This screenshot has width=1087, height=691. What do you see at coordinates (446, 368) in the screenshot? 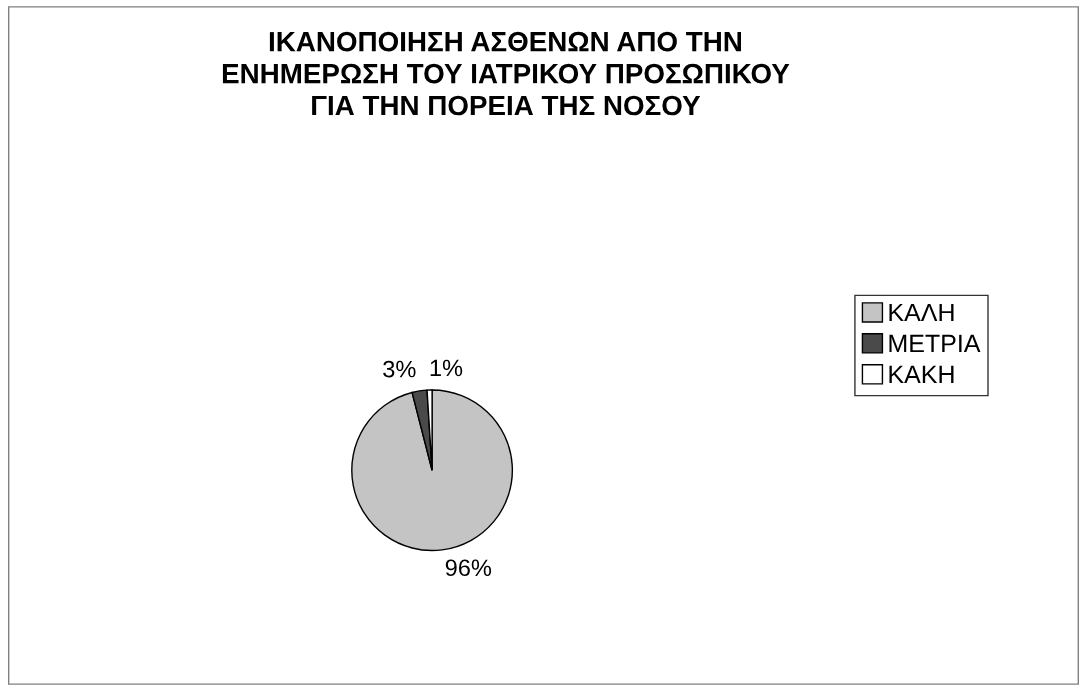
I see `data-label: 1%` at bounding box center [446, 368].